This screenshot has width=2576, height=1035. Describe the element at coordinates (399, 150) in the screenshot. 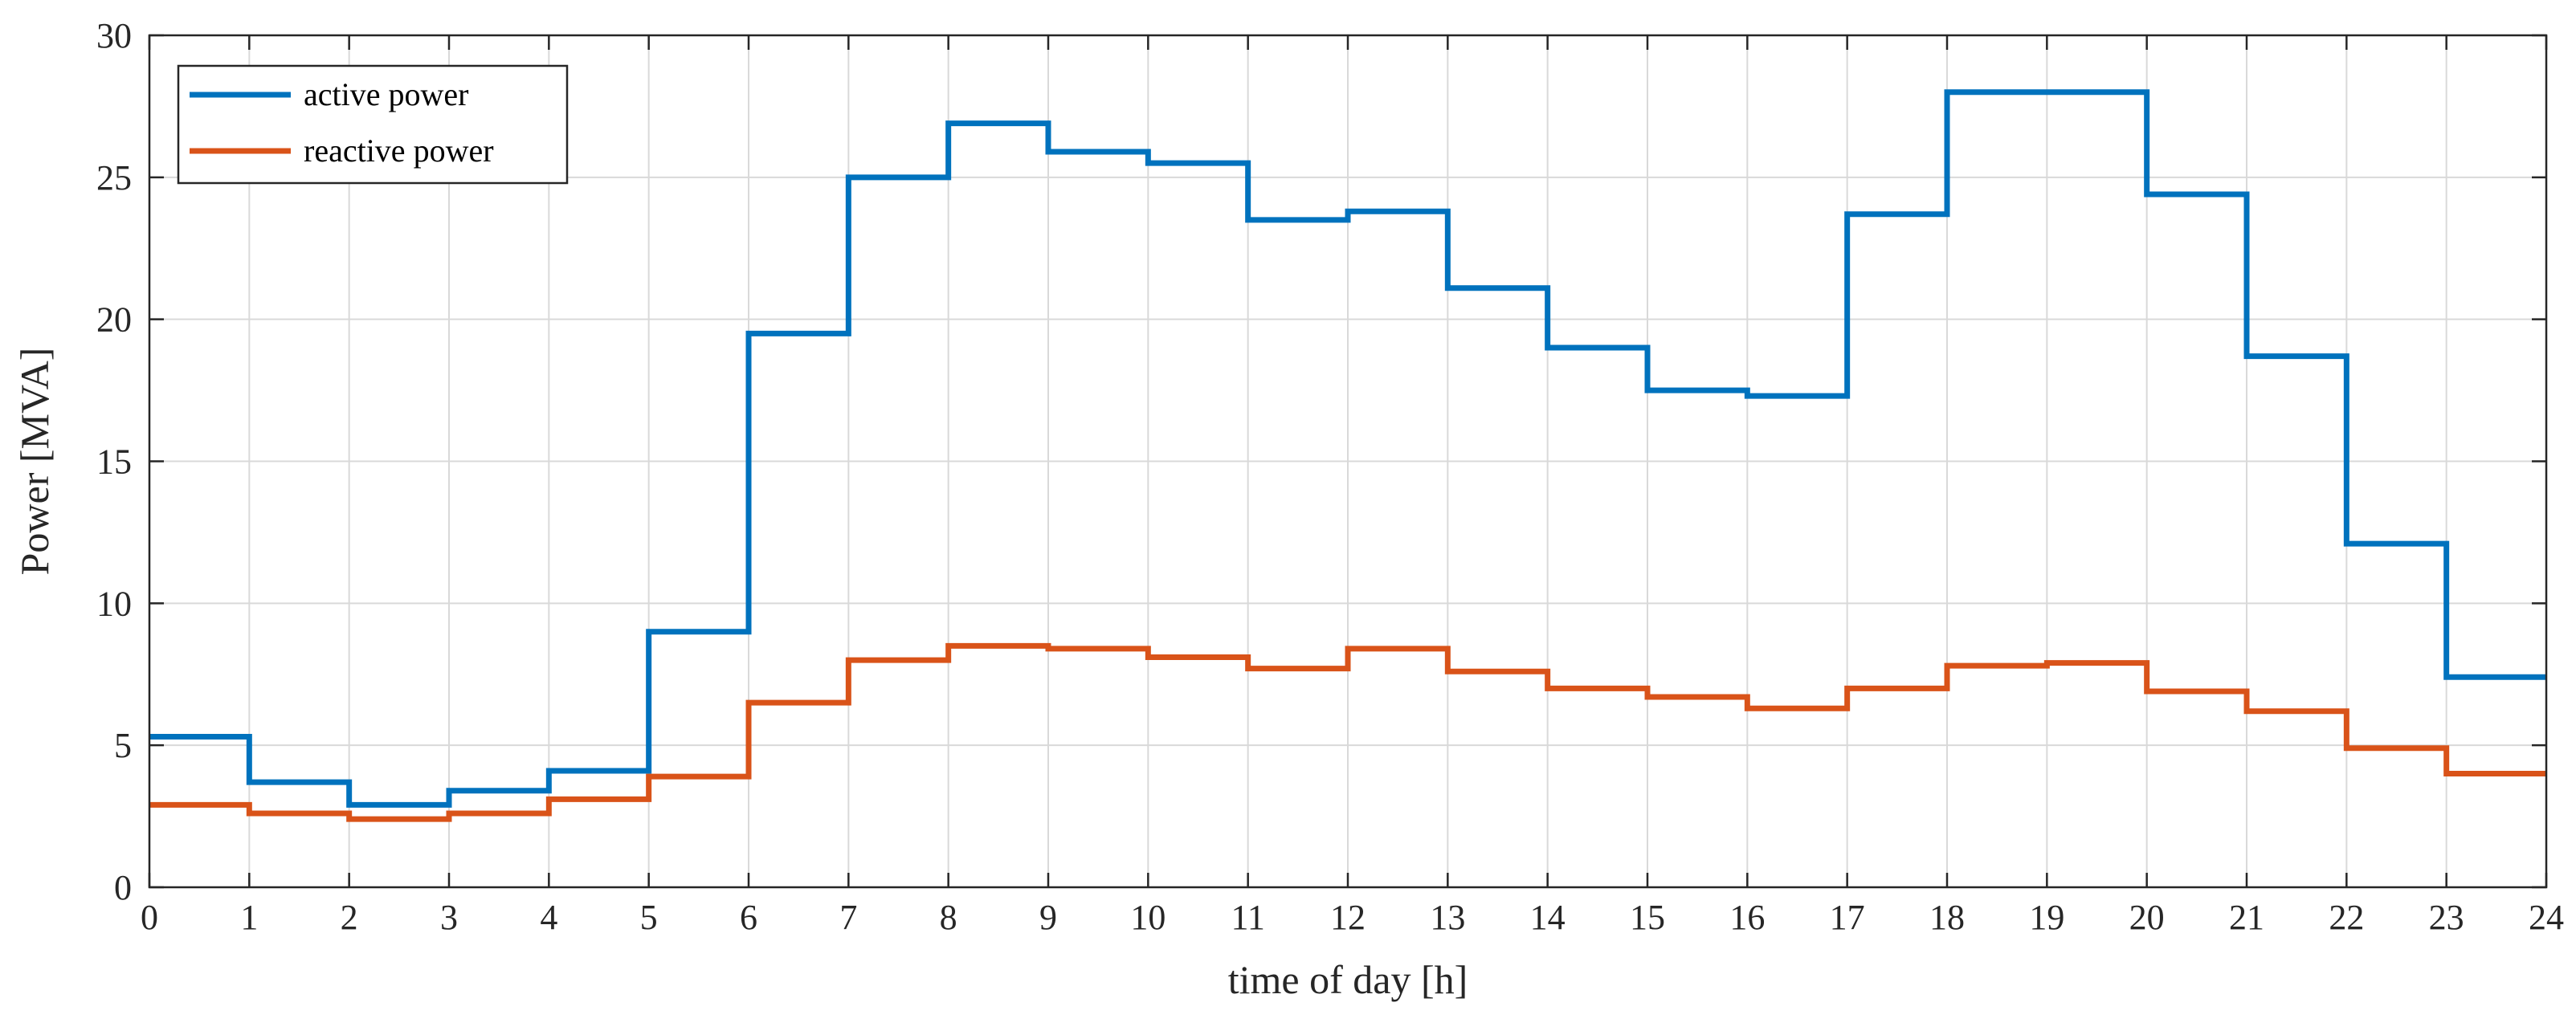

I see `legend-label-reactive-power: reactive power` at that location.